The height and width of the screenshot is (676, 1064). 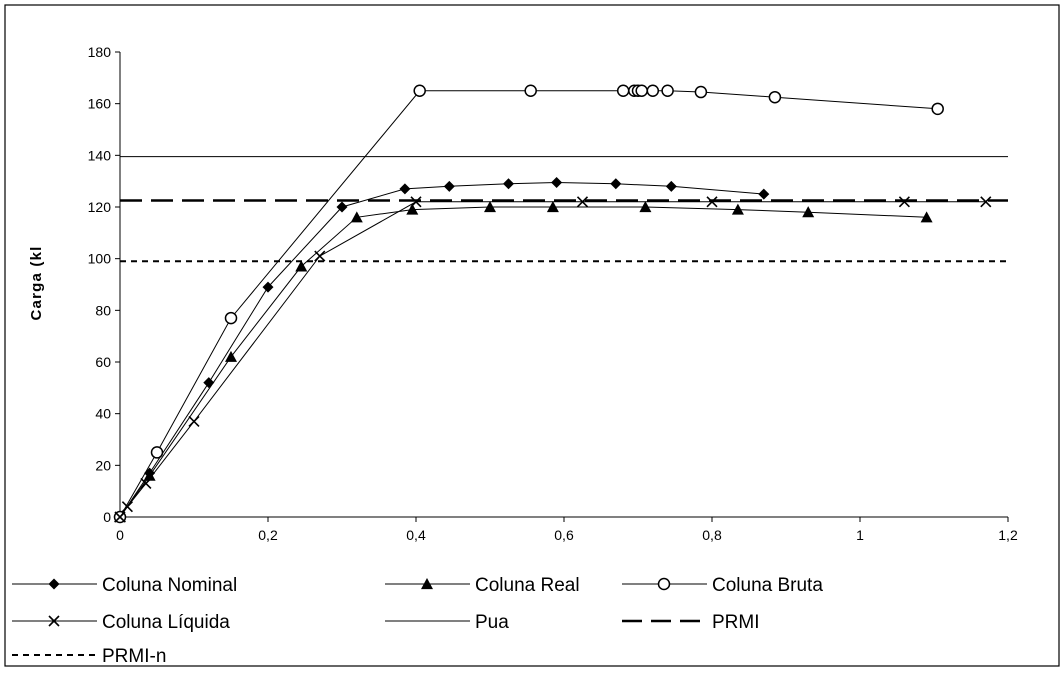 I want to click on x-tick-label: 0,2, so click(x=268, y=535).